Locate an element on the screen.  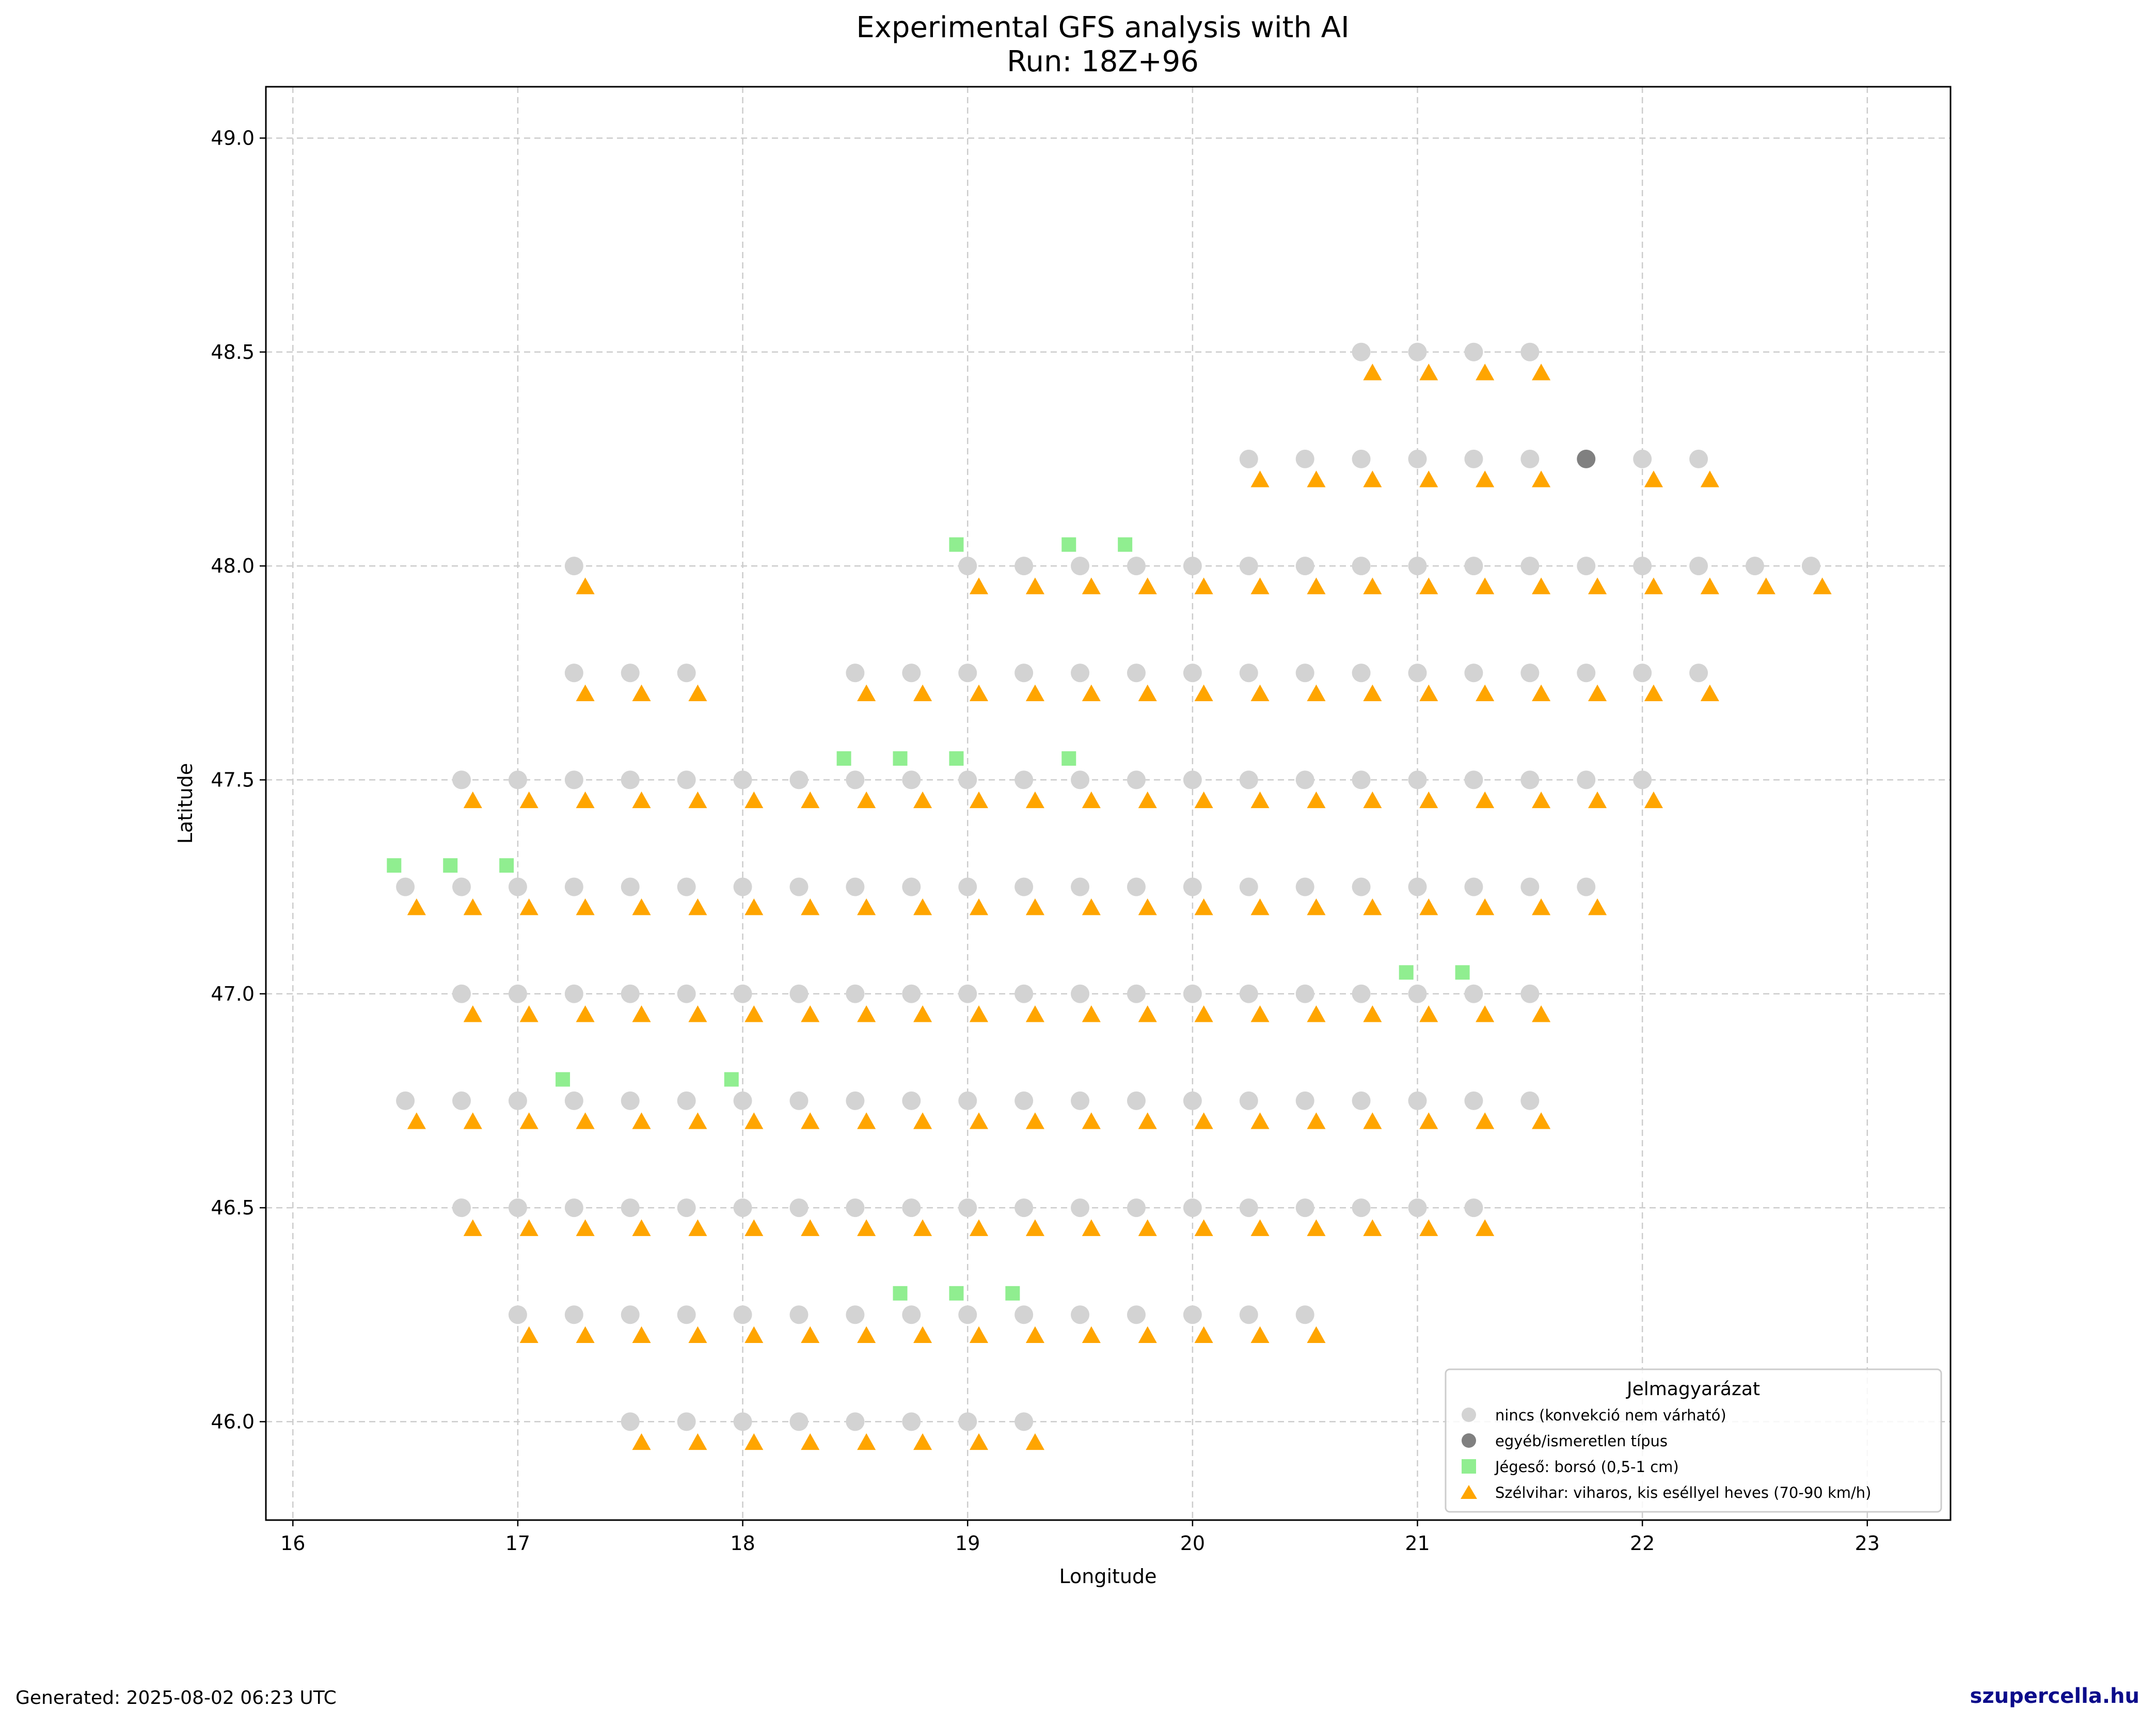
y-tick-label: 47.0 is located at coordinates (233, 994).